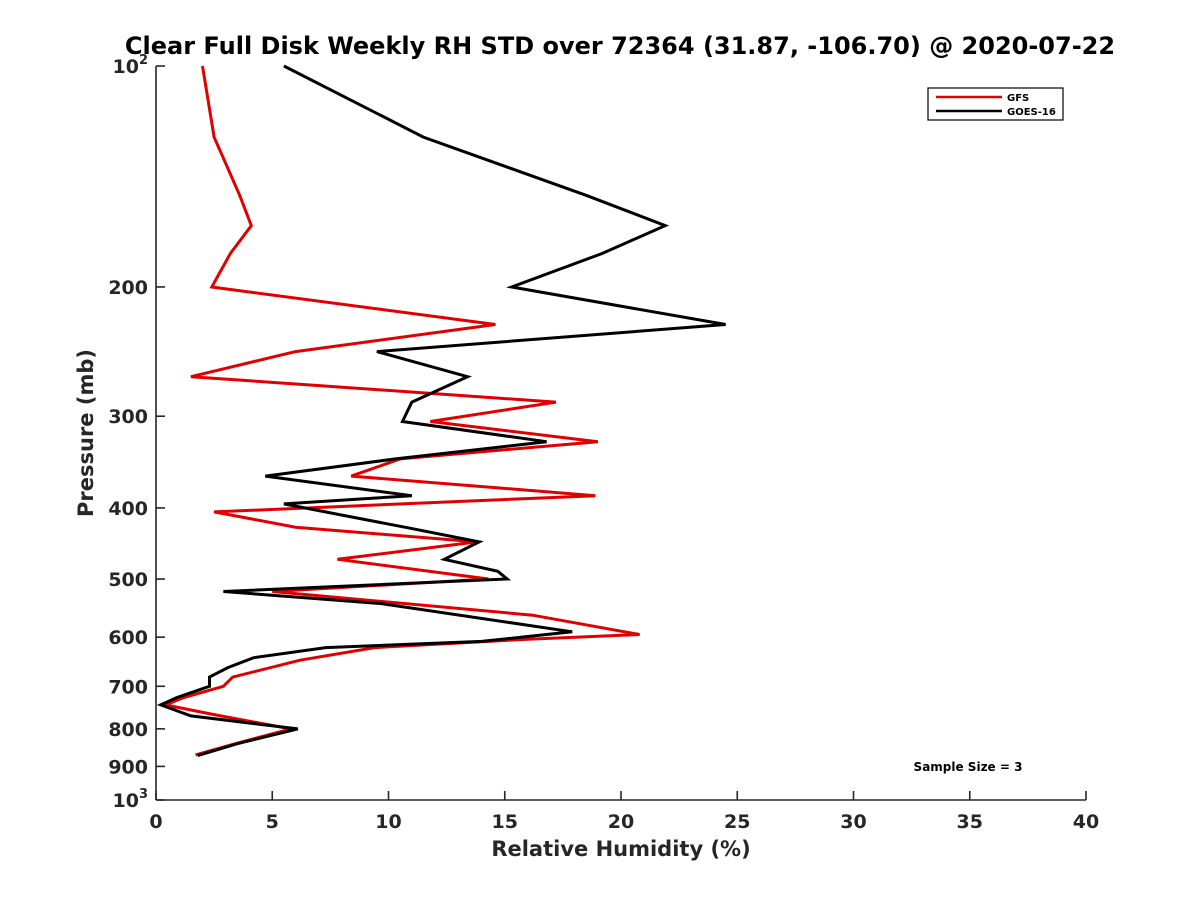  I want to click on y-tick-label: 800, so click(128, 730).